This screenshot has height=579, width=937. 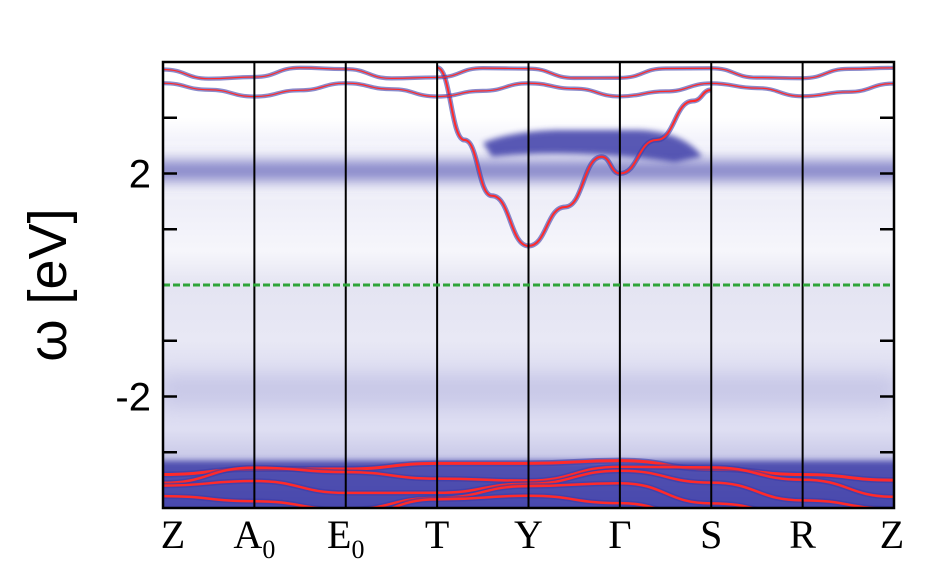 What do you see at coordinates (48, 284) in the screenshot?
I see `y-axis-label: ω [eV]` at bounding box center [48, 284].